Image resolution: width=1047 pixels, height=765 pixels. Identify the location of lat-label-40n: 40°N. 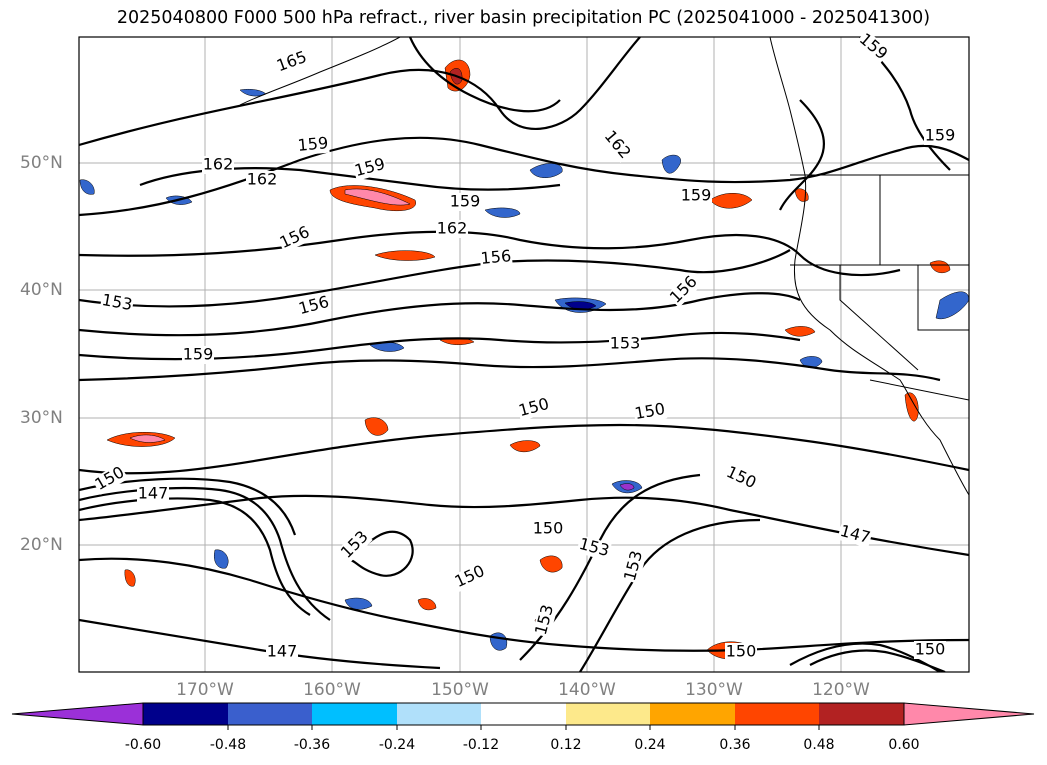
(41, 290).